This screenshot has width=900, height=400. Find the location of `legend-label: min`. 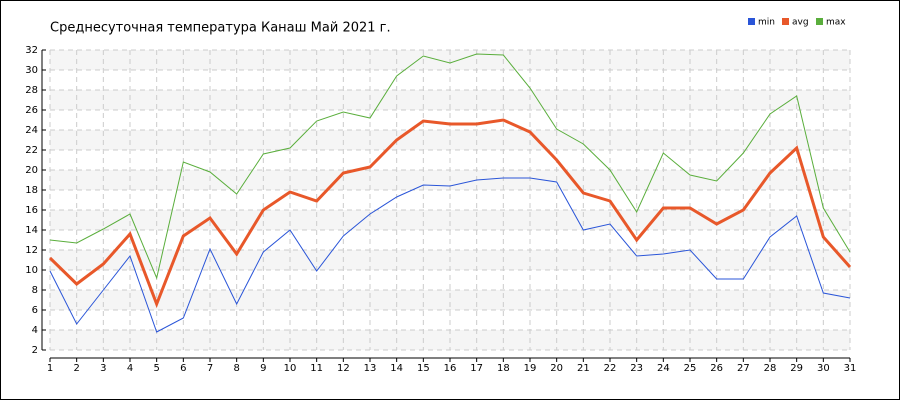

legend-label: min is located at coordinates (766, 23).